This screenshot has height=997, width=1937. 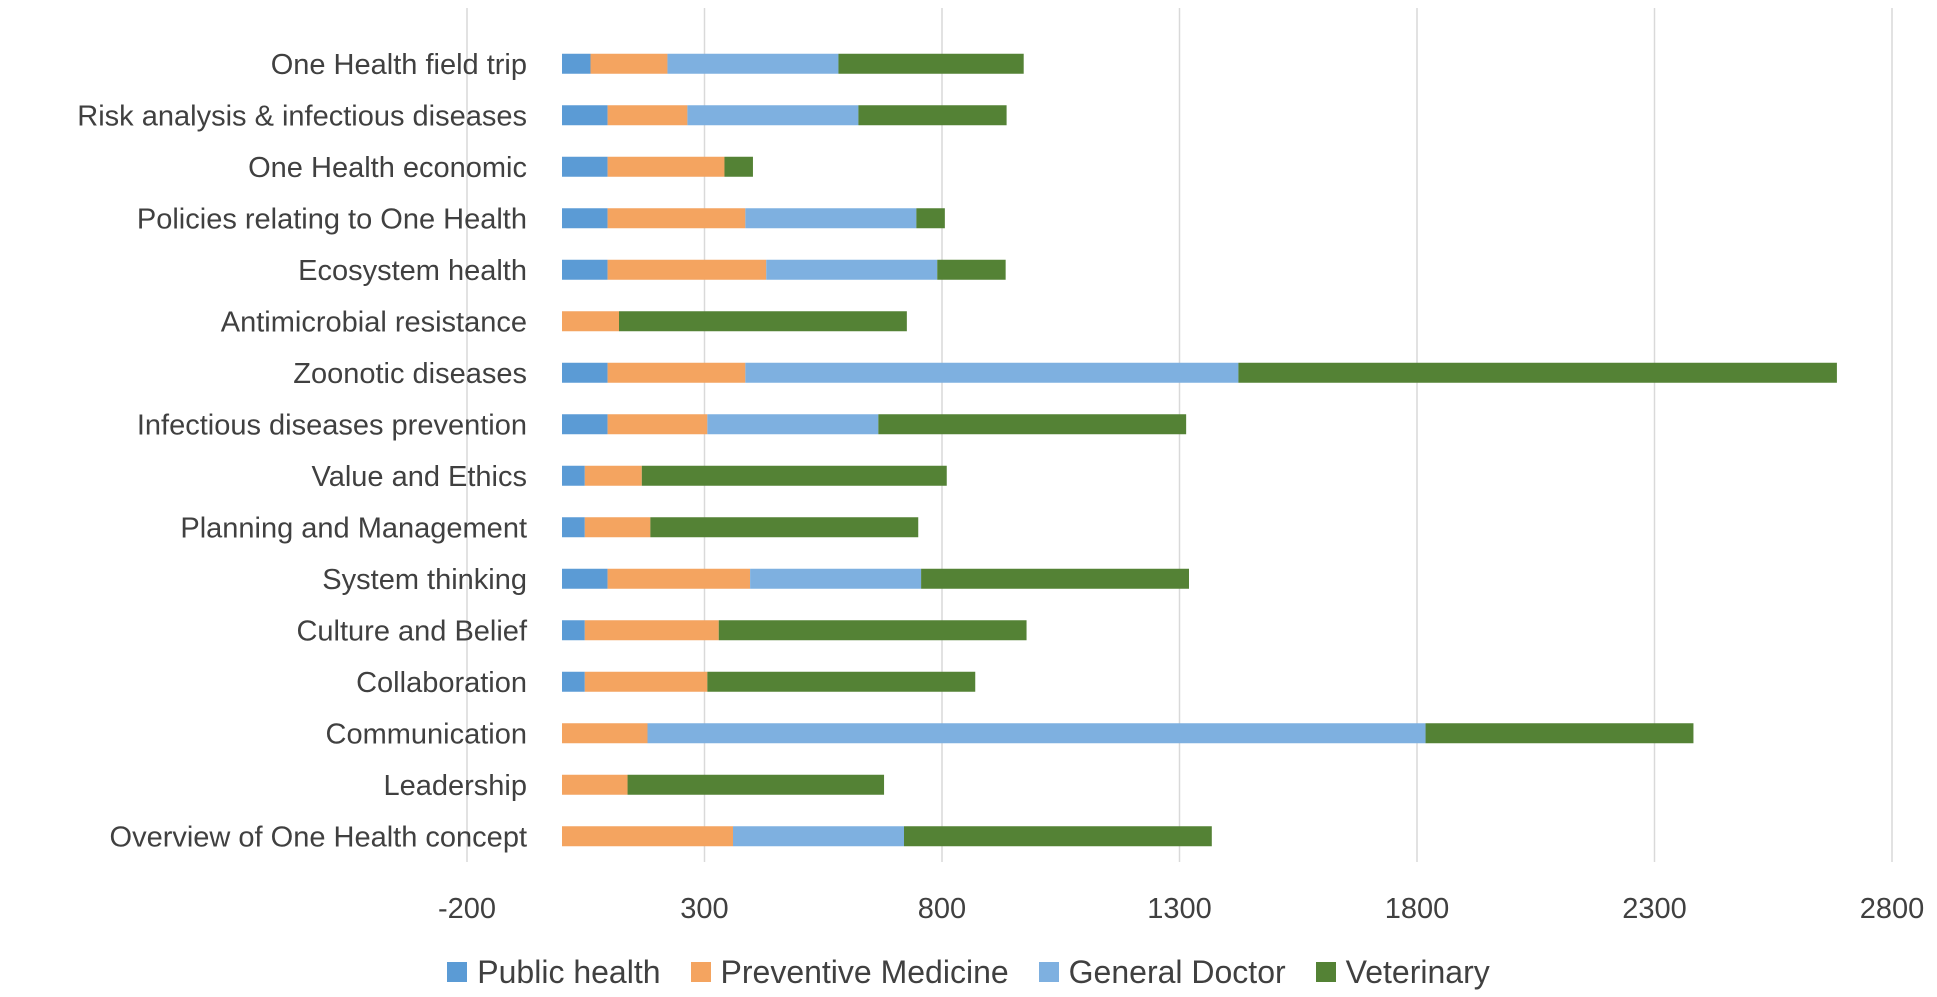 I want to click on category-label: System thinking, so click(x=424, y=580).